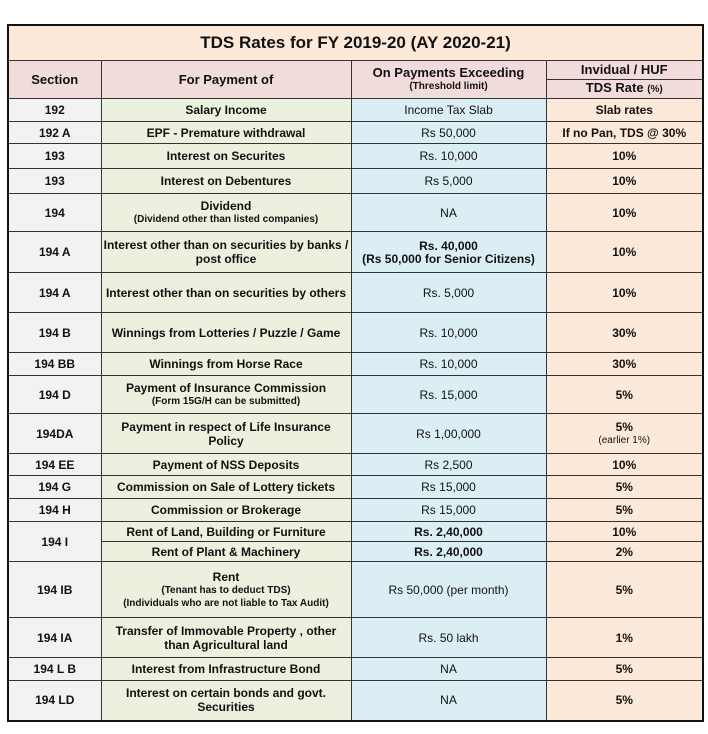 This screenshot has height=734, width=708. I want to click on payment-text: Commission or Brokerage, so click(226, 510).